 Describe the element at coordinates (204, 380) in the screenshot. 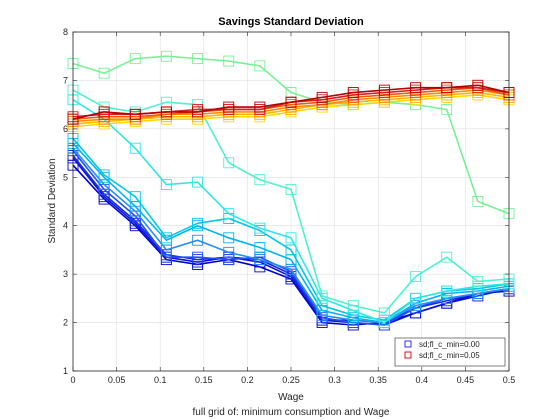

I see `x-tick-label: 0.15` at that location.